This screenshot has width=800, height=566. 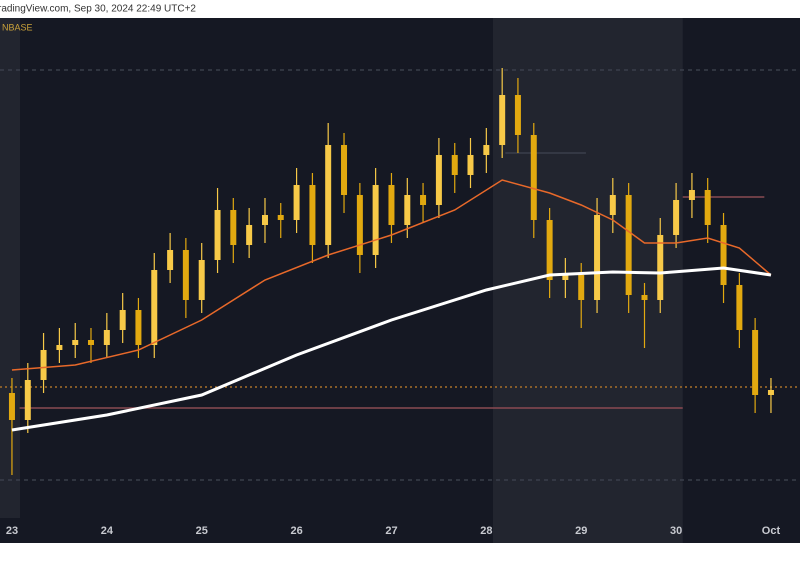 I want to click on header-bar, so click(x=400, y=9).